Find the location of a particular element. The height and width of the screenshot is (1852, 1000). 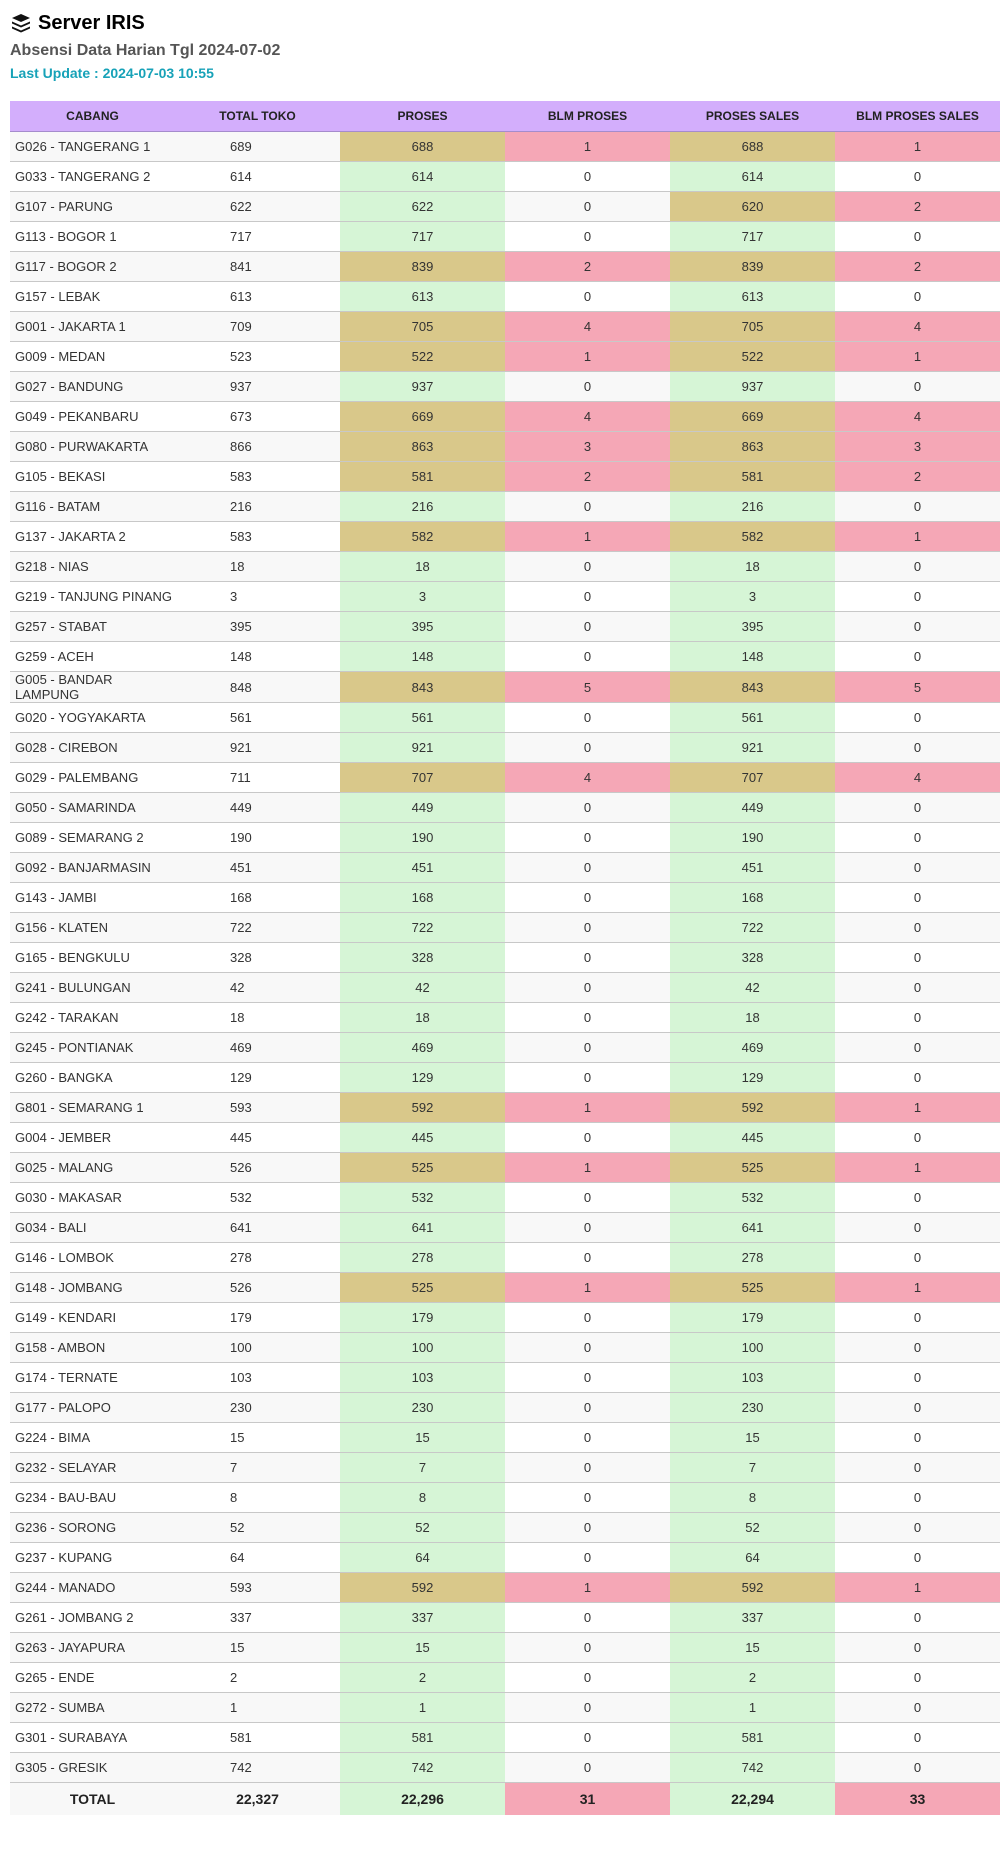

cabang-cell: G049 - PEKANBARU is located at coordinates (92, 416).